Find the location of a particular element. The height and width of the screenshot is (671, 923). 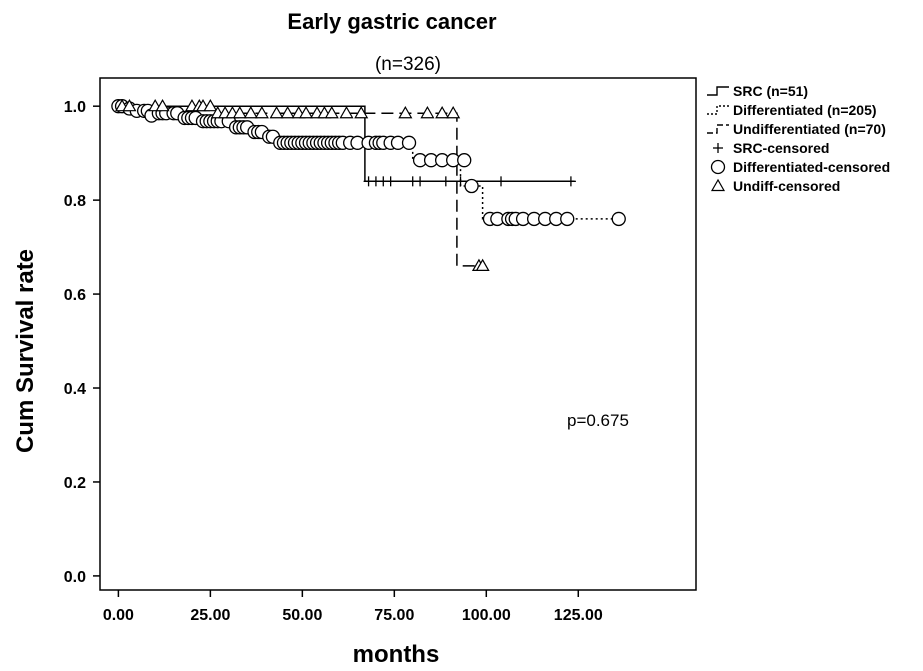

chart-title: Early gastric cancer is located at coordinates (392, 21).